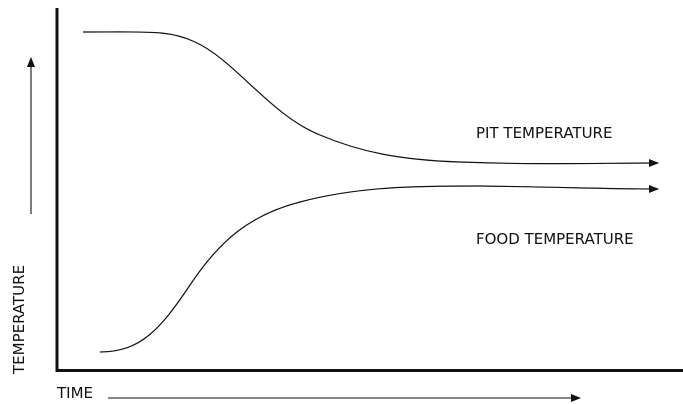 The height and width of the screenshot is (404, 683). Describe the element at coordinates (544, 133) in the screenshot. I see `pit-temperature-label: PIT TEMPERATURE` at that location.